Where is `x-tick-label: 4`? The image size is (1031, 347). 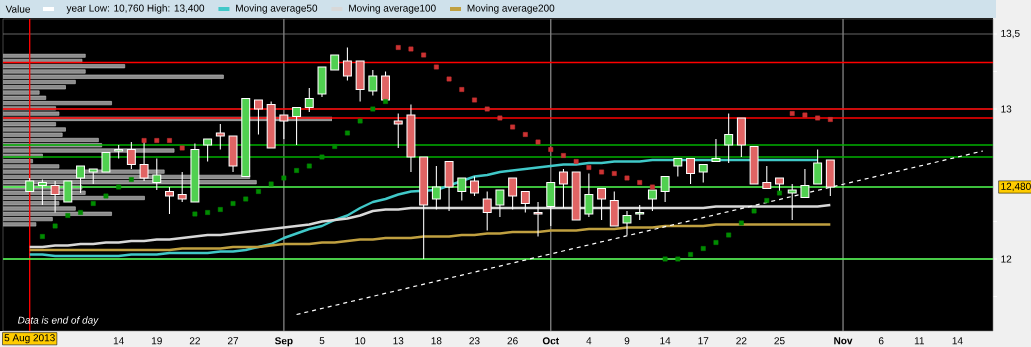 x-tick-label: 4 is located at coordinates (589, 341).